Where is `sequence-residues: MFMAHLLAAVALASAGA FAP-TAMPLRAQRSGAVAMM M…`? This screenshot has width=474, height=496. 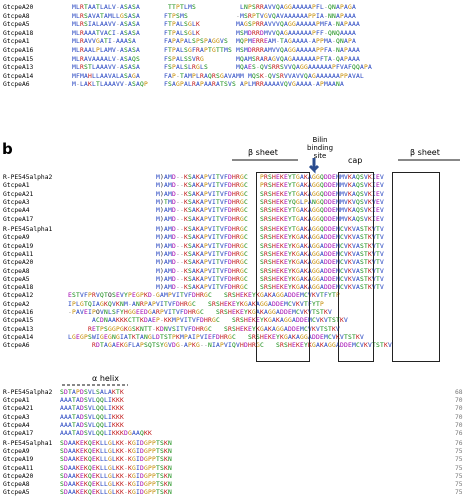
sequence-residues: MFMAHLLAAVALASAGA FAP-TAMPLRAQRSGAVAMM M… is located at coordinates (218, 76).